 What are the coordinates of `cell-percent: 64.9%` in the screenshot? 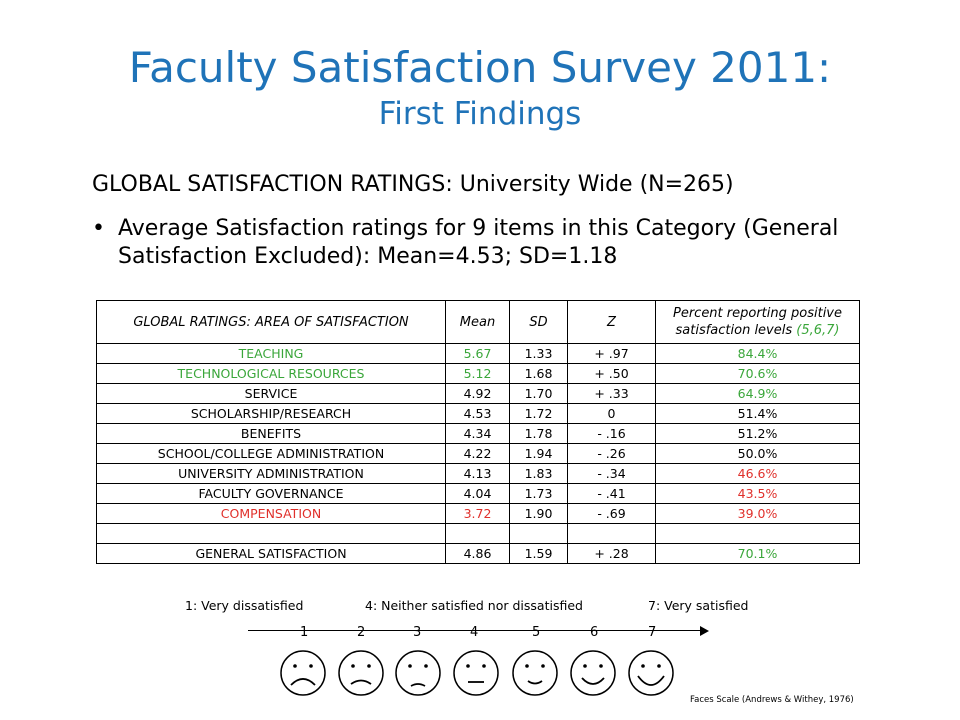 It's located at (757, 393).